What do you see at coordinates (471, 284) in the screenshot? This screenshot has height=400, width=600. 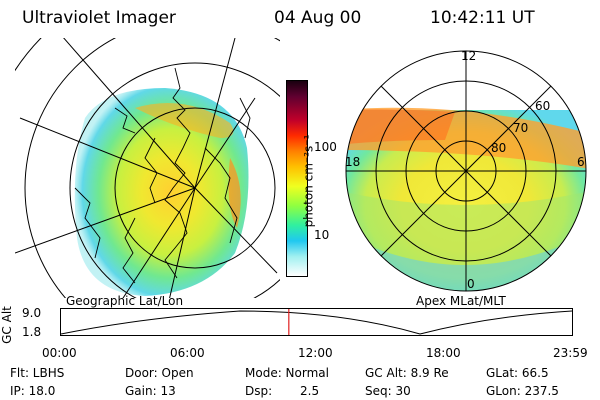 I see `mlt-label-0: 0` at bounding box center [471, 284].